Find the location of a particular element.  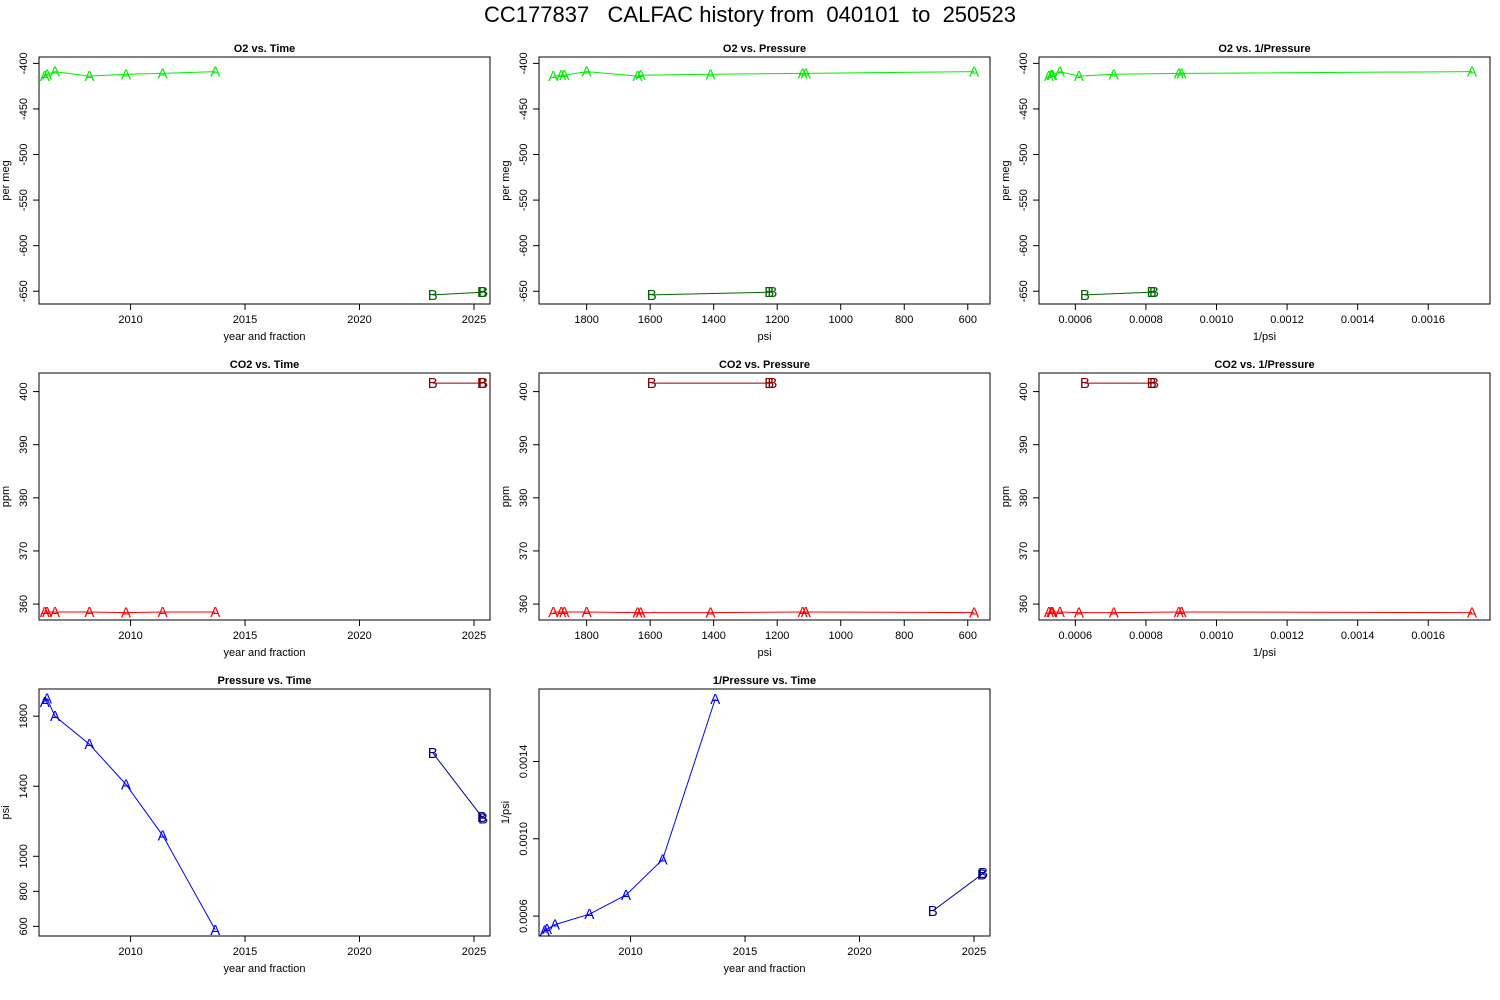

x-tick-label: 1800 is located at coordinates (586, 636).